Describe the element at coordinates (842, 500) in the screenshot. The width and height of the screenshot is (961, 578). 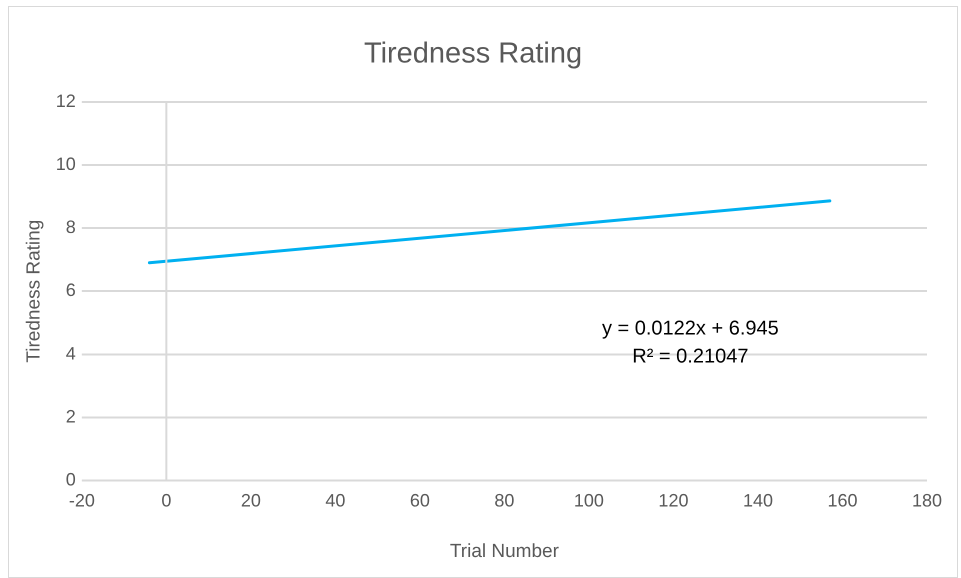
I see `x-tick-label: 160` at that location.